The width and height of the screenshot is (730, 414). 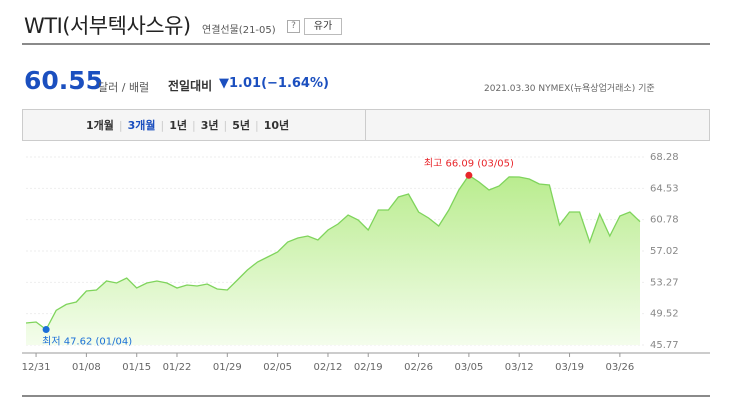 I want to click on change: ▼1.01(−1.64%), so click(x=274, y=83).